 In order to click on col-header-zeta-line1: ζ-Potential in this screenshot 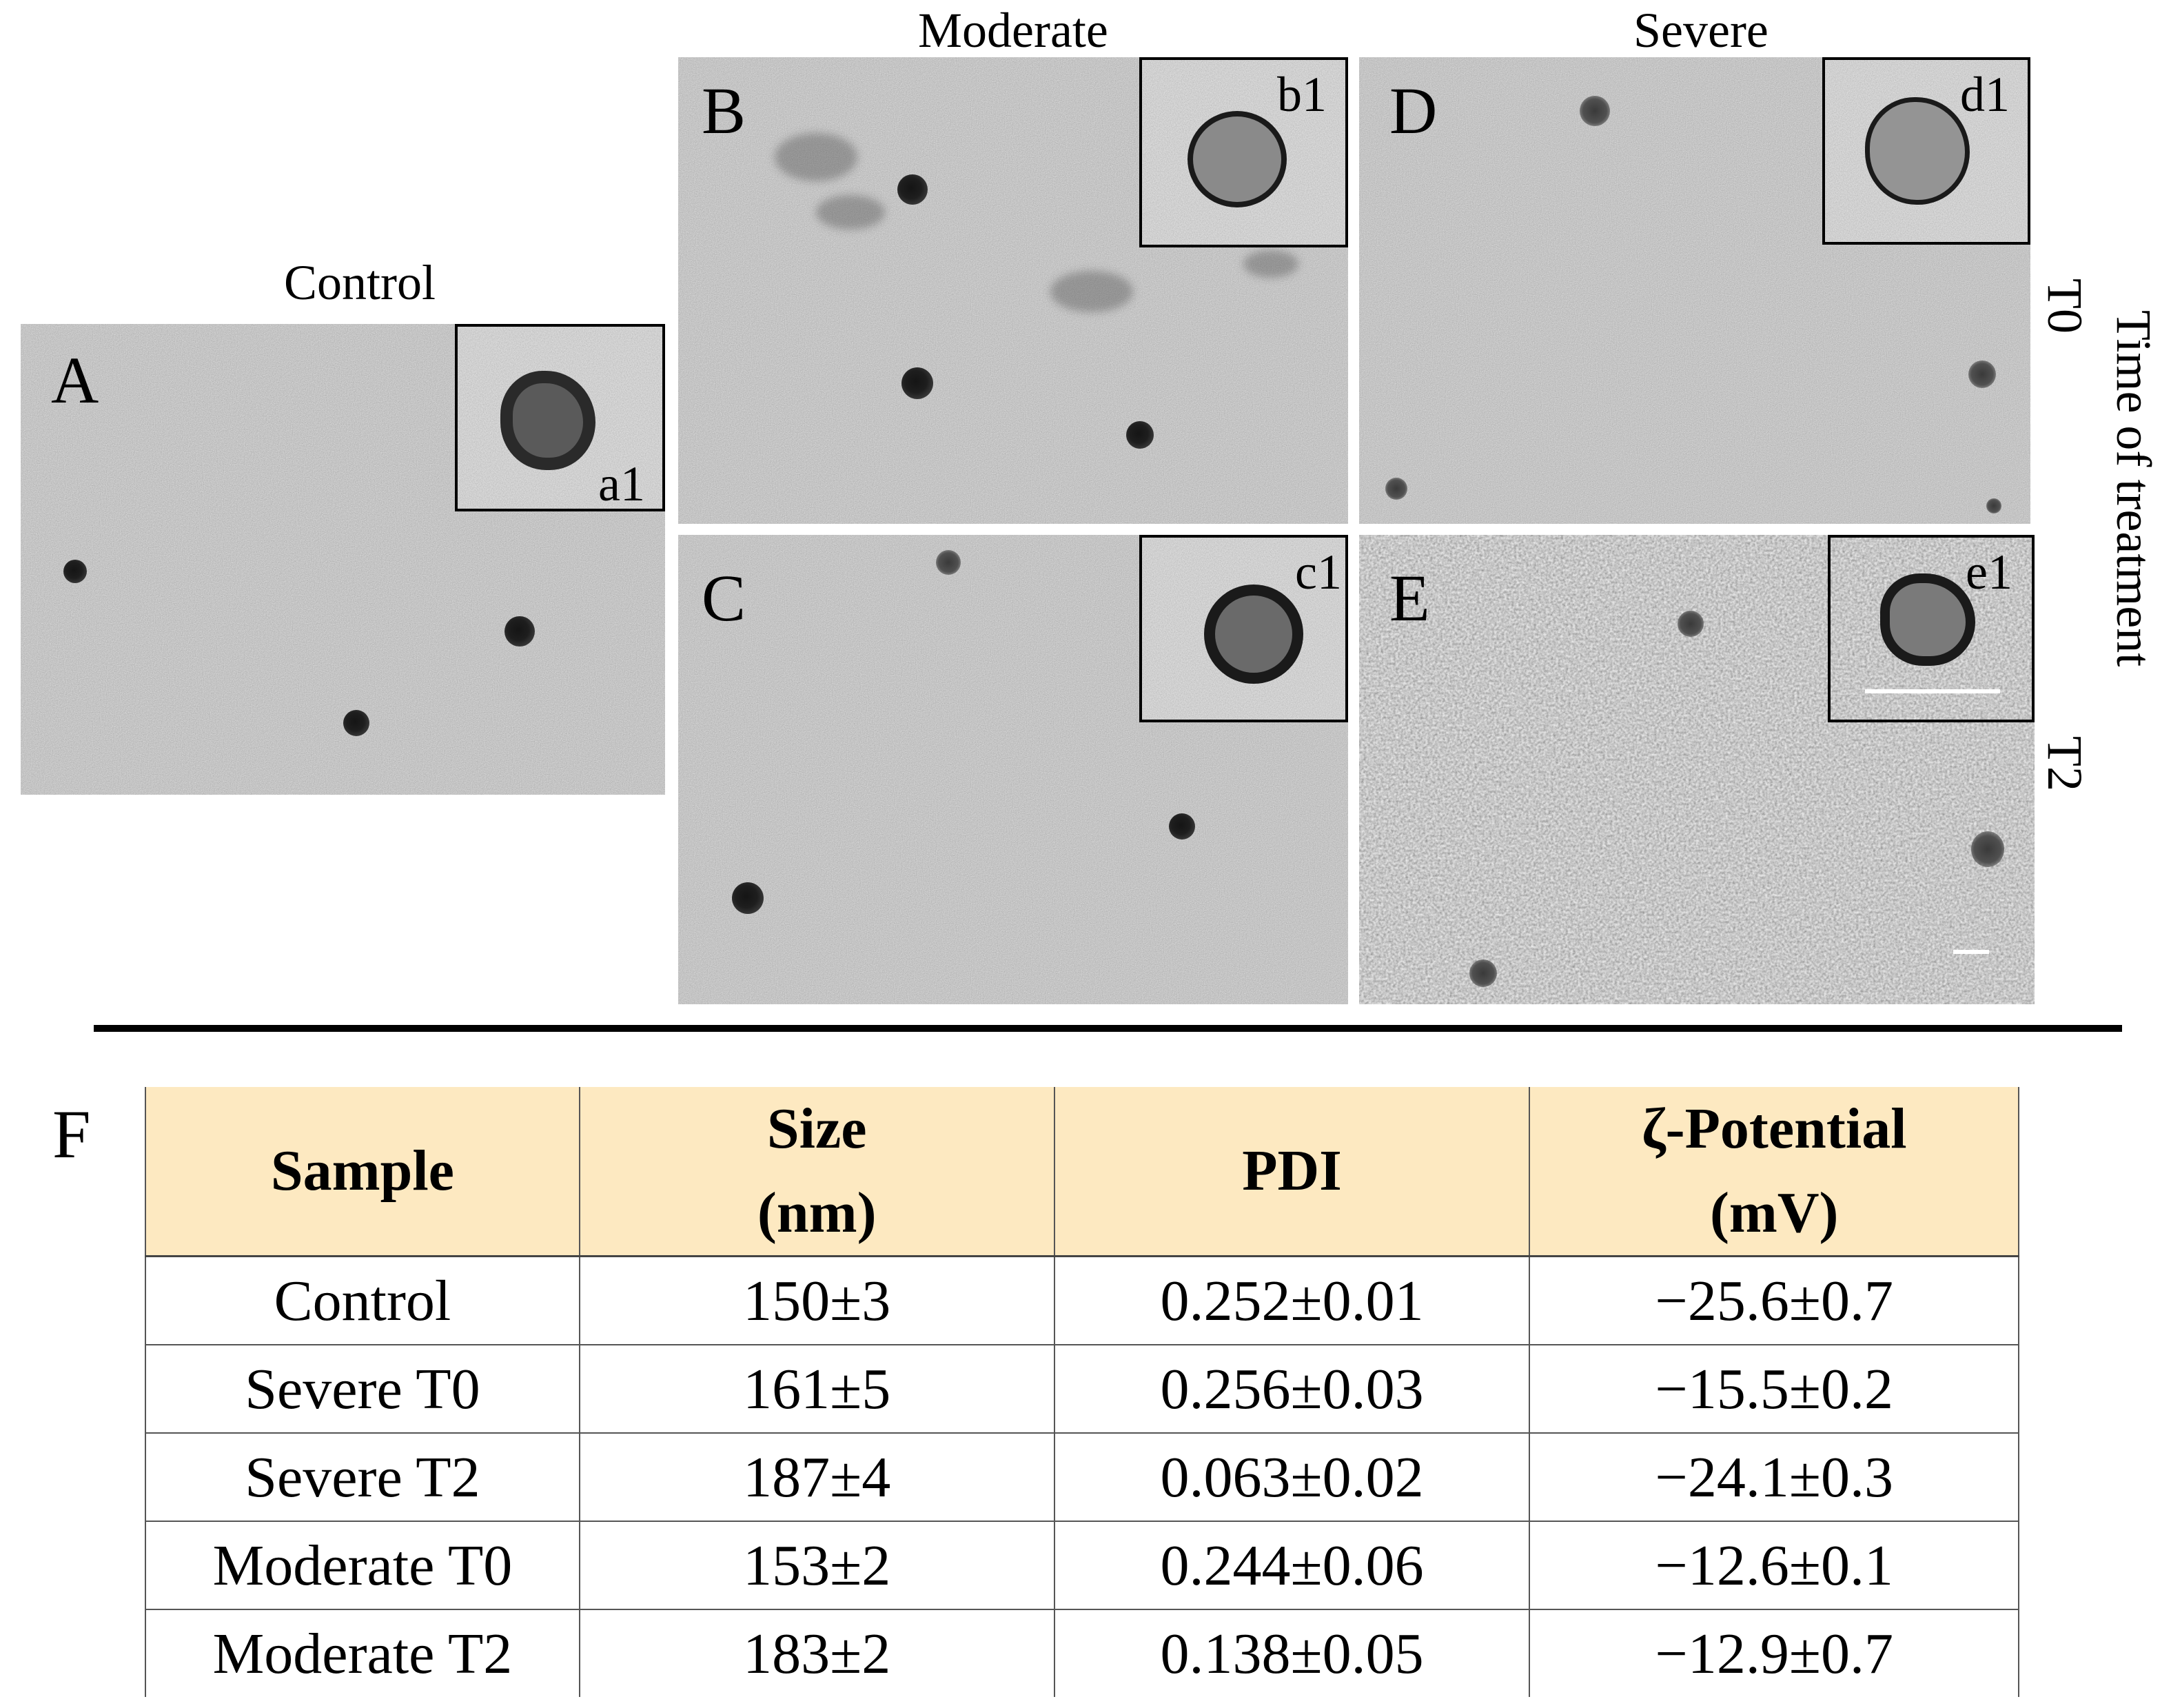, I will do `click(1774, 1129)`.